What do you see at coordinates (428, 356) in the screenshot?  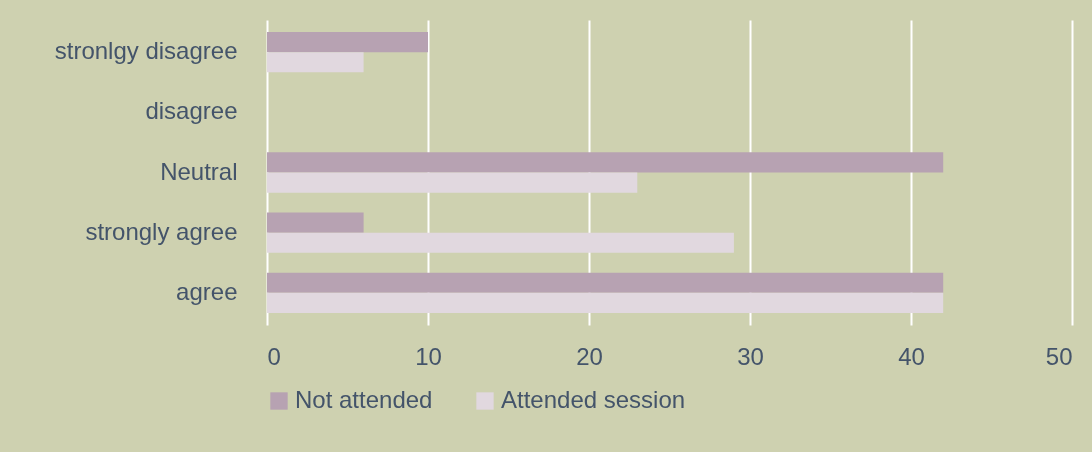 I see `x-tick-label: 10` at bounding box center [428, 356].